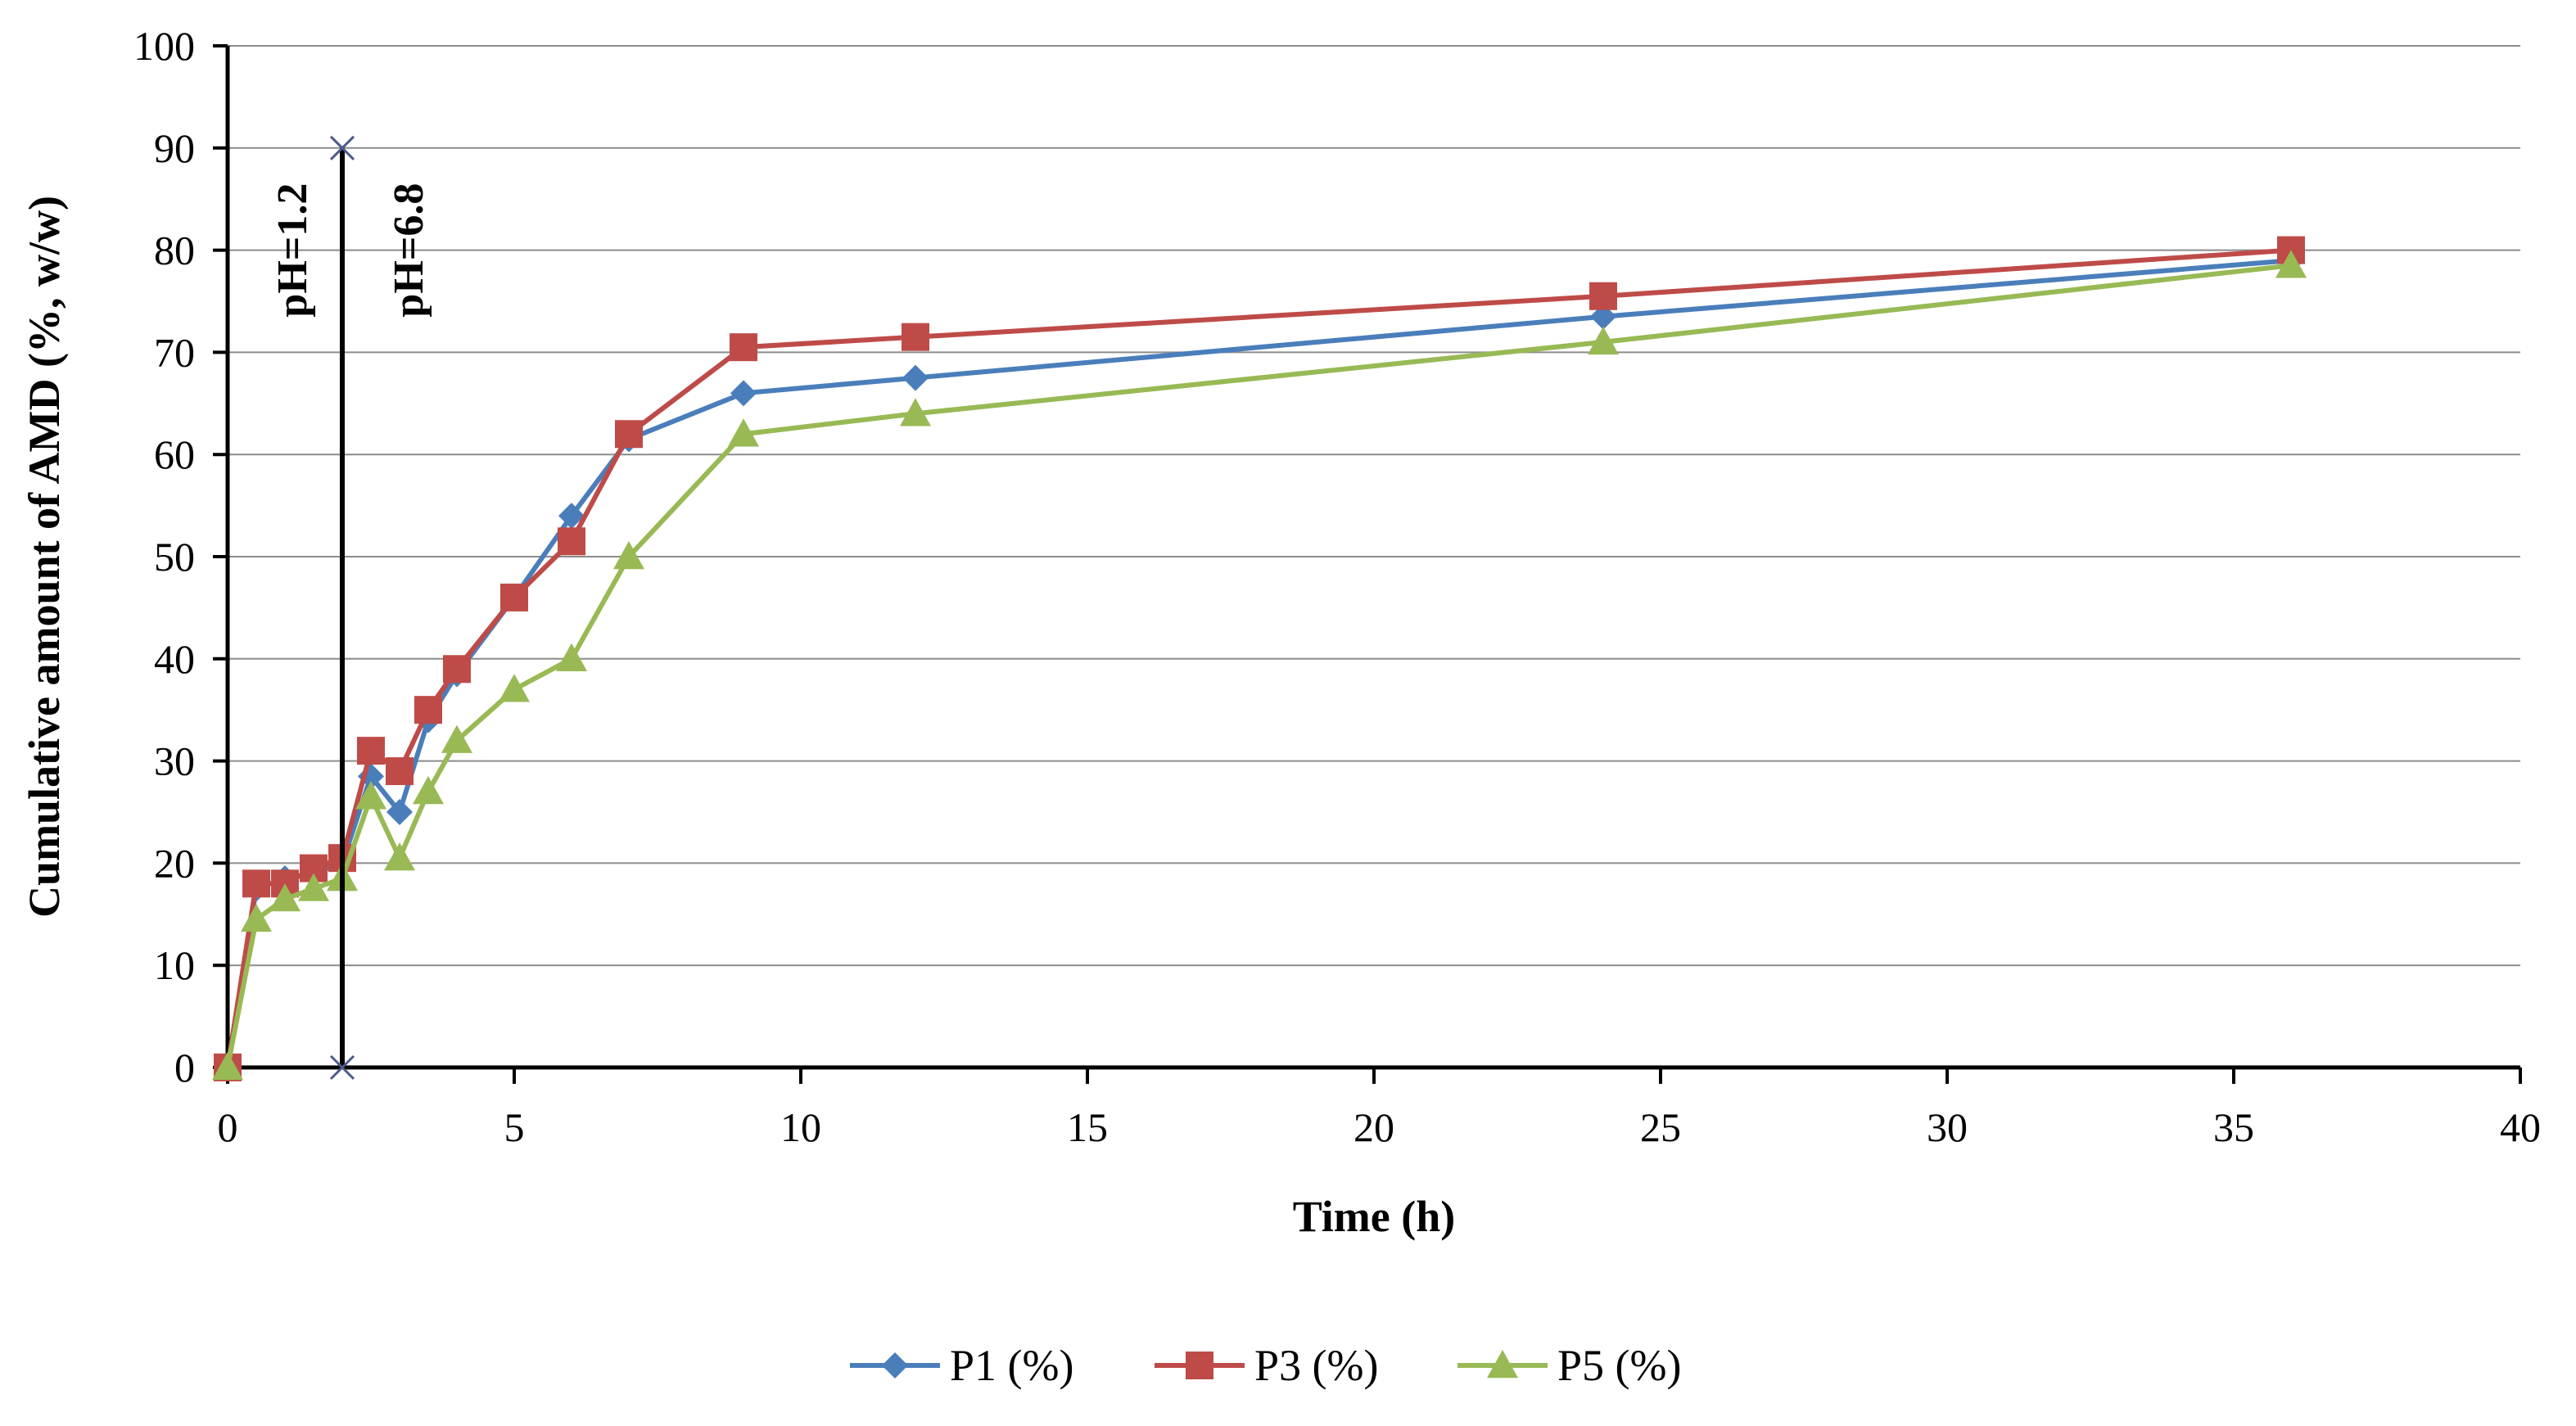  What do you see at coordinates (2233, 1127) in the screenshot?
I see `x-tick-label: 35` at bounding box center [2233, 1127].